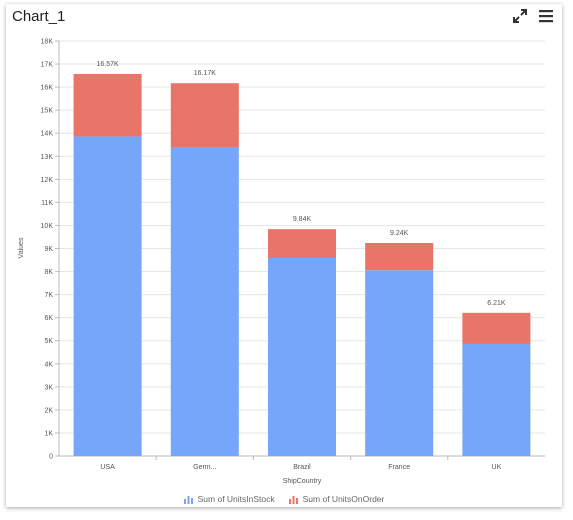  I want to click on y-tick-label: 8K, so click(48, 272).